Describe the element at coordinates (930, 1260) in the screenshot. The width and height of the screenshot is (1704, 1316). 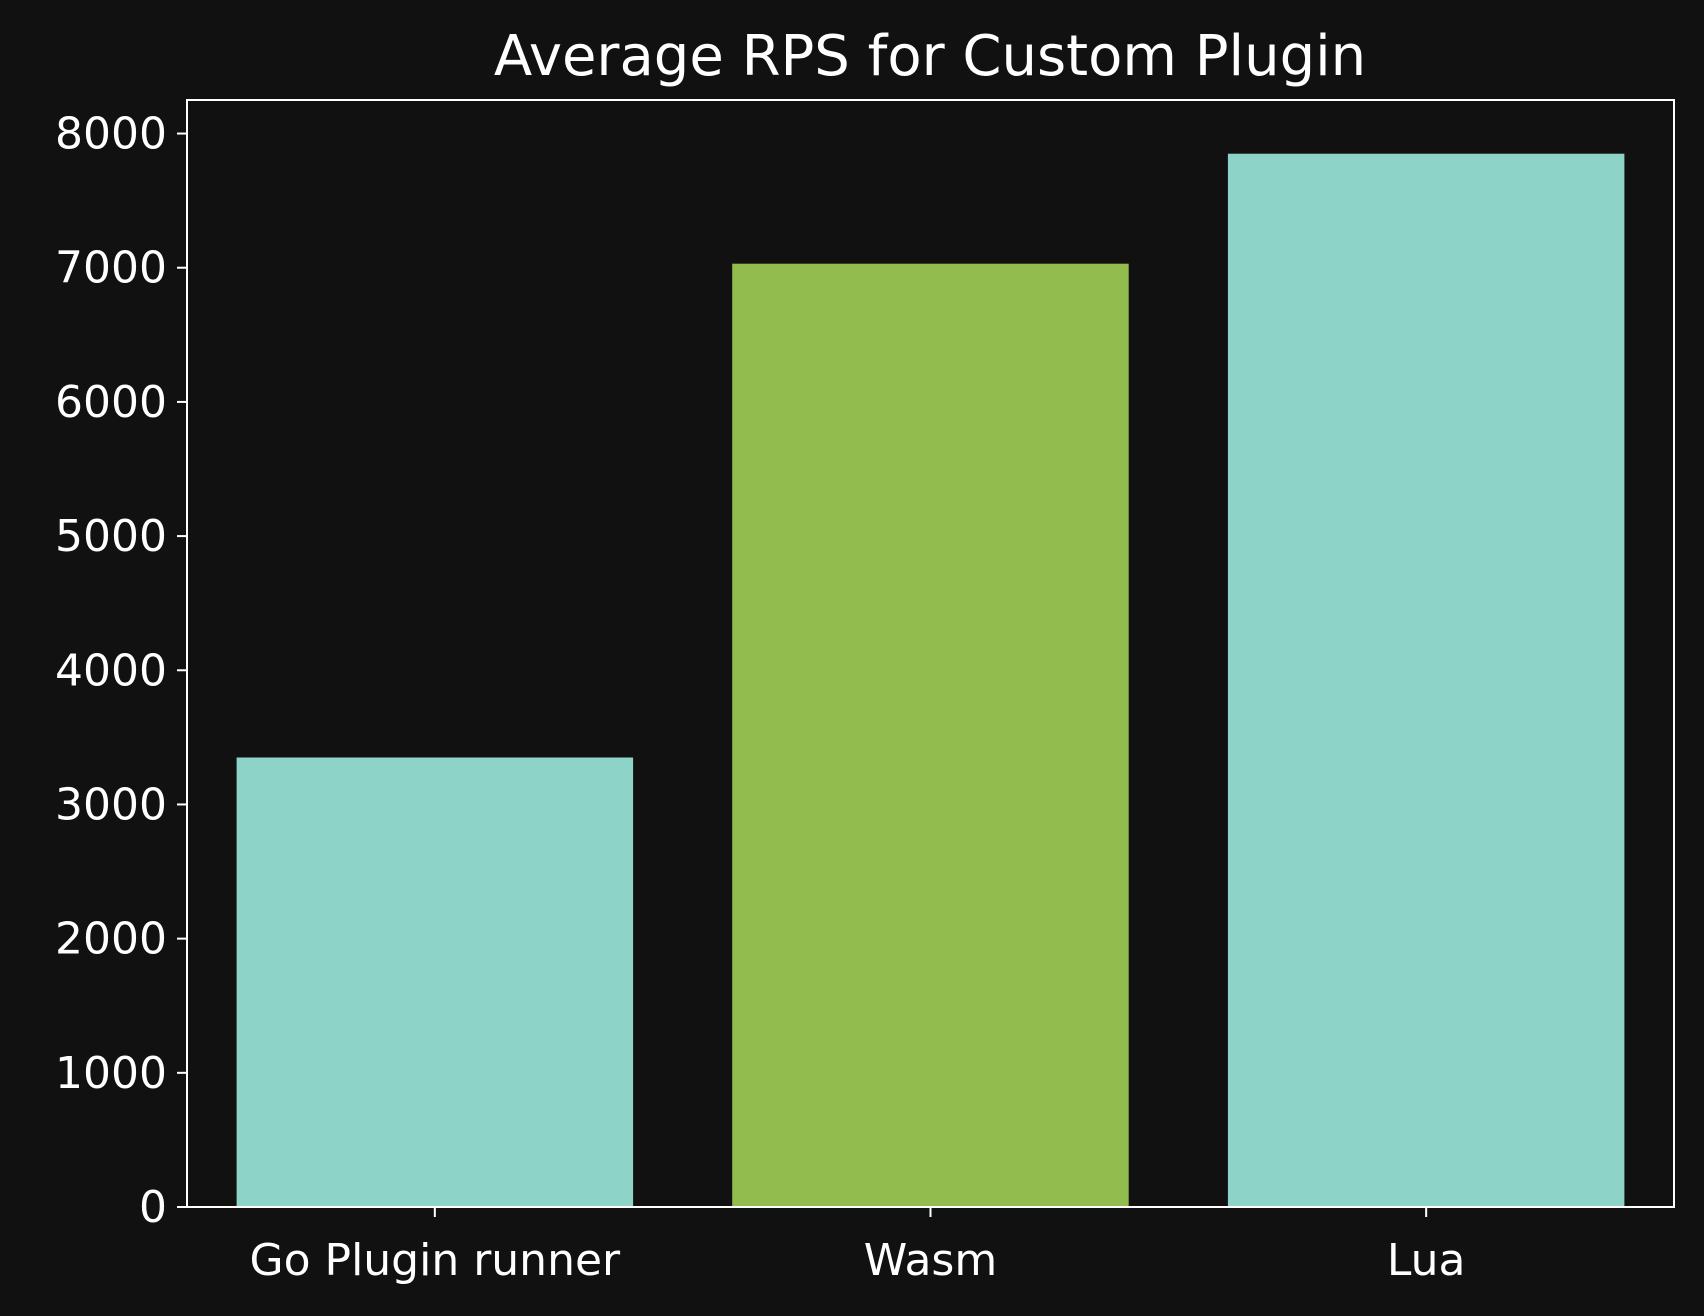
I see `x-tick-label: Wasm` at that location.